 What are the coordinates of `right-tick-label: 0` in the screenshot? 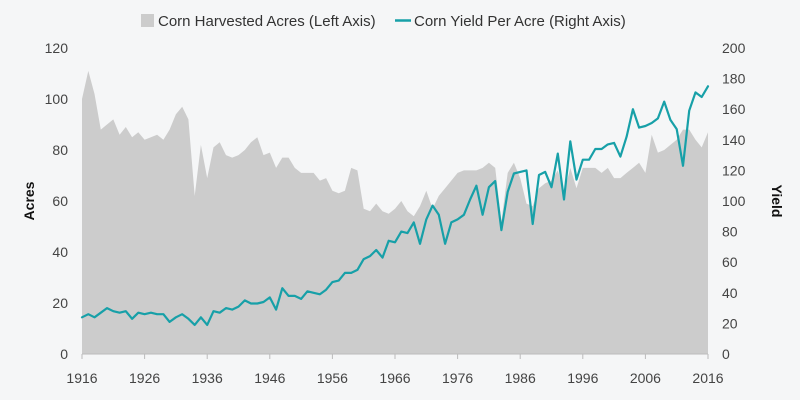 It's located at (726, 354).